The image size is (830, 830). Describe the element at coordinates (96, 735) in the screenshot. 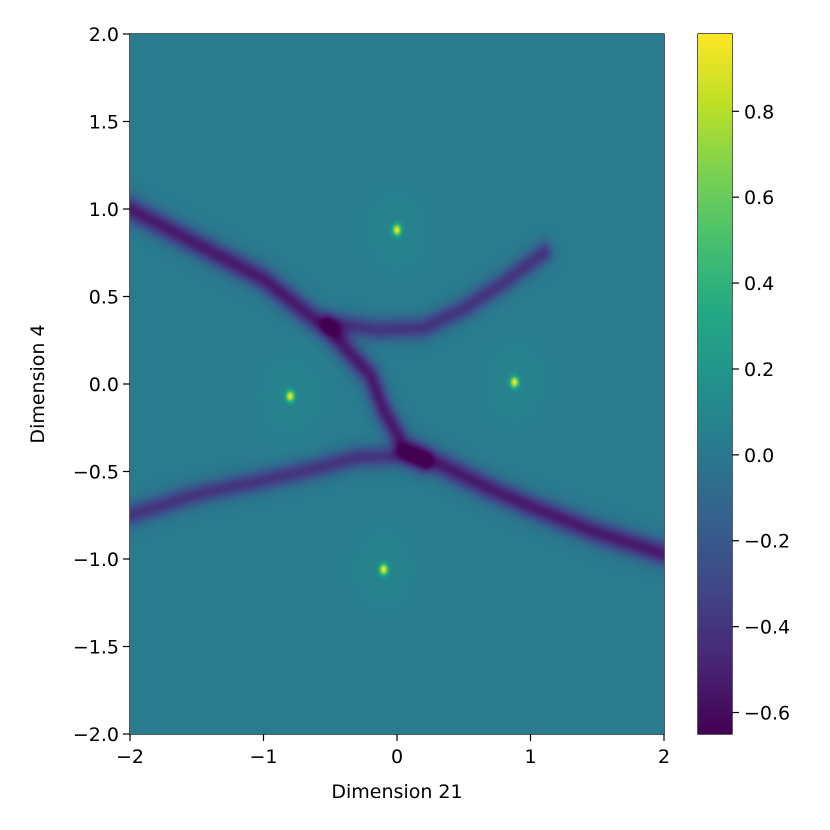

I see `y-tick-label: −2.0` at that location.